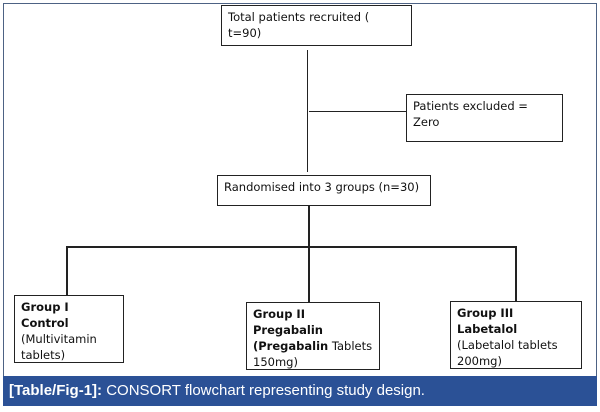  I want to click on group-1-box: Group I Control (Multivitamin tablets), so click(69, 329).